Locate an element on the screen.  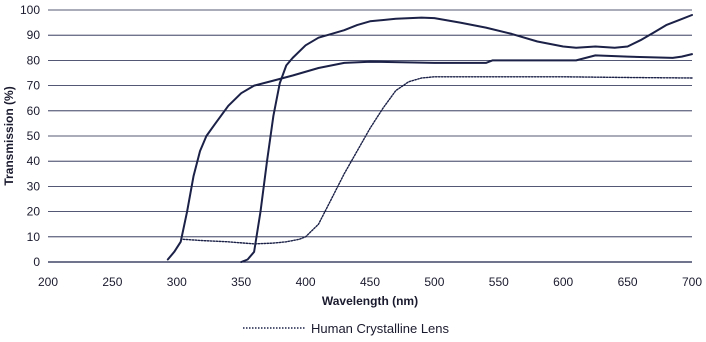
y-axis-title: Transmission (%) is located at coordinates (9, 135).